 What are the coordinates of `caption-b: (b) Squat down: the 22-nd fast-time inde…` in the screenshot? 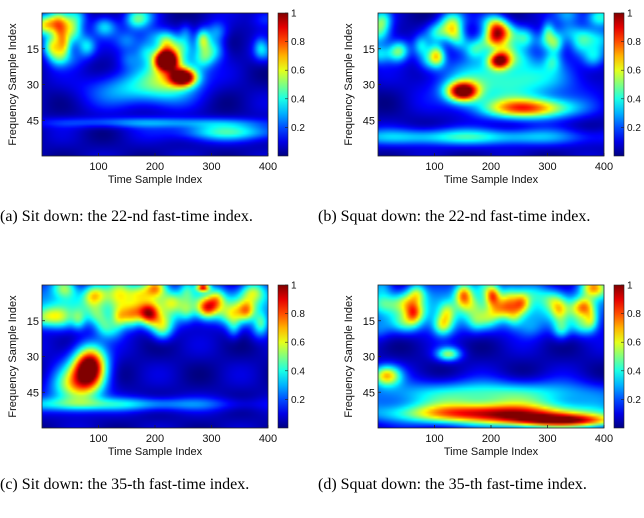 It's located at (454, 216).